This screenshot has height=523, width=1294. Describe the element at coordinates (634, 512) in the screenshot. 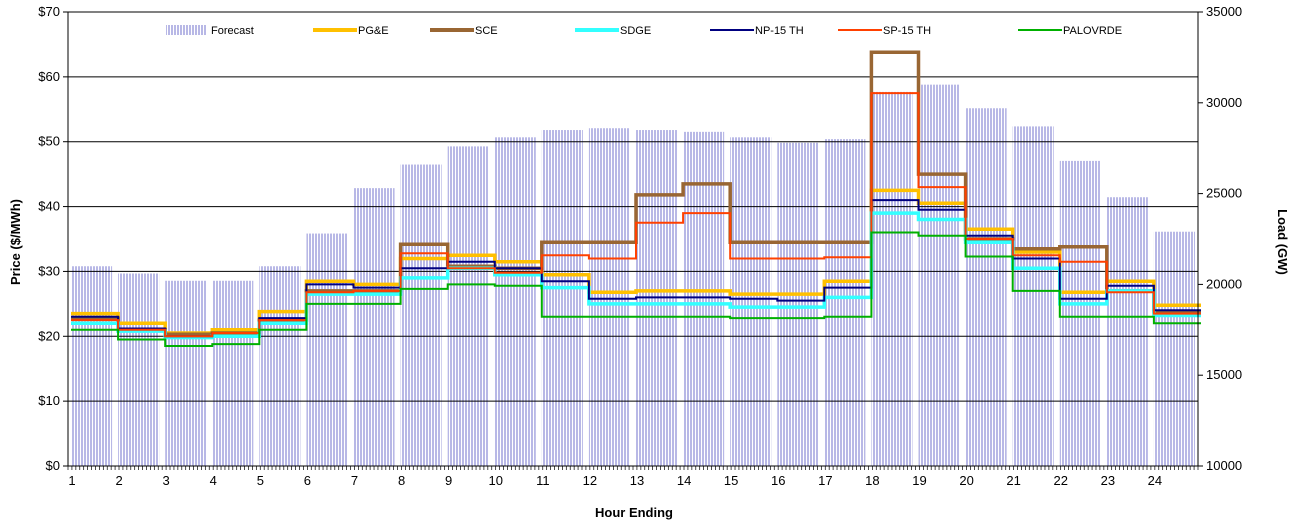

I see `x-axis-title: Hour Ending` at that location.